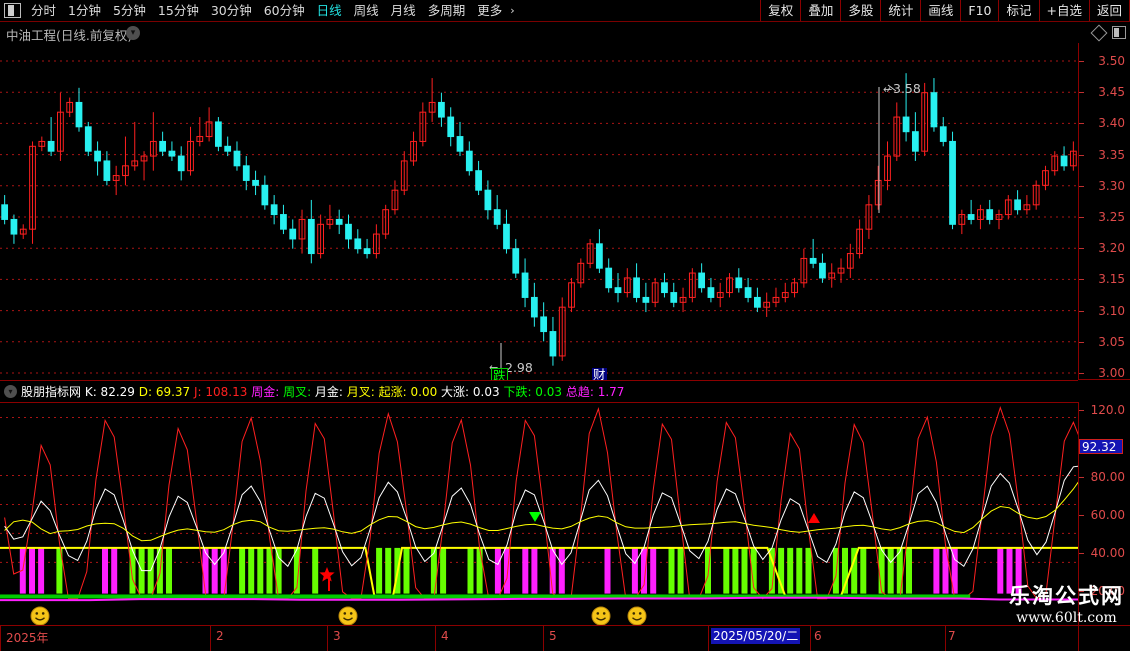 The width and height of the screenshot is (1130, 651). What do you see at coordinates (940, 10) in the screenshot?
I see `toolbar-button-4: 画线` at bounding box center [940, 10].